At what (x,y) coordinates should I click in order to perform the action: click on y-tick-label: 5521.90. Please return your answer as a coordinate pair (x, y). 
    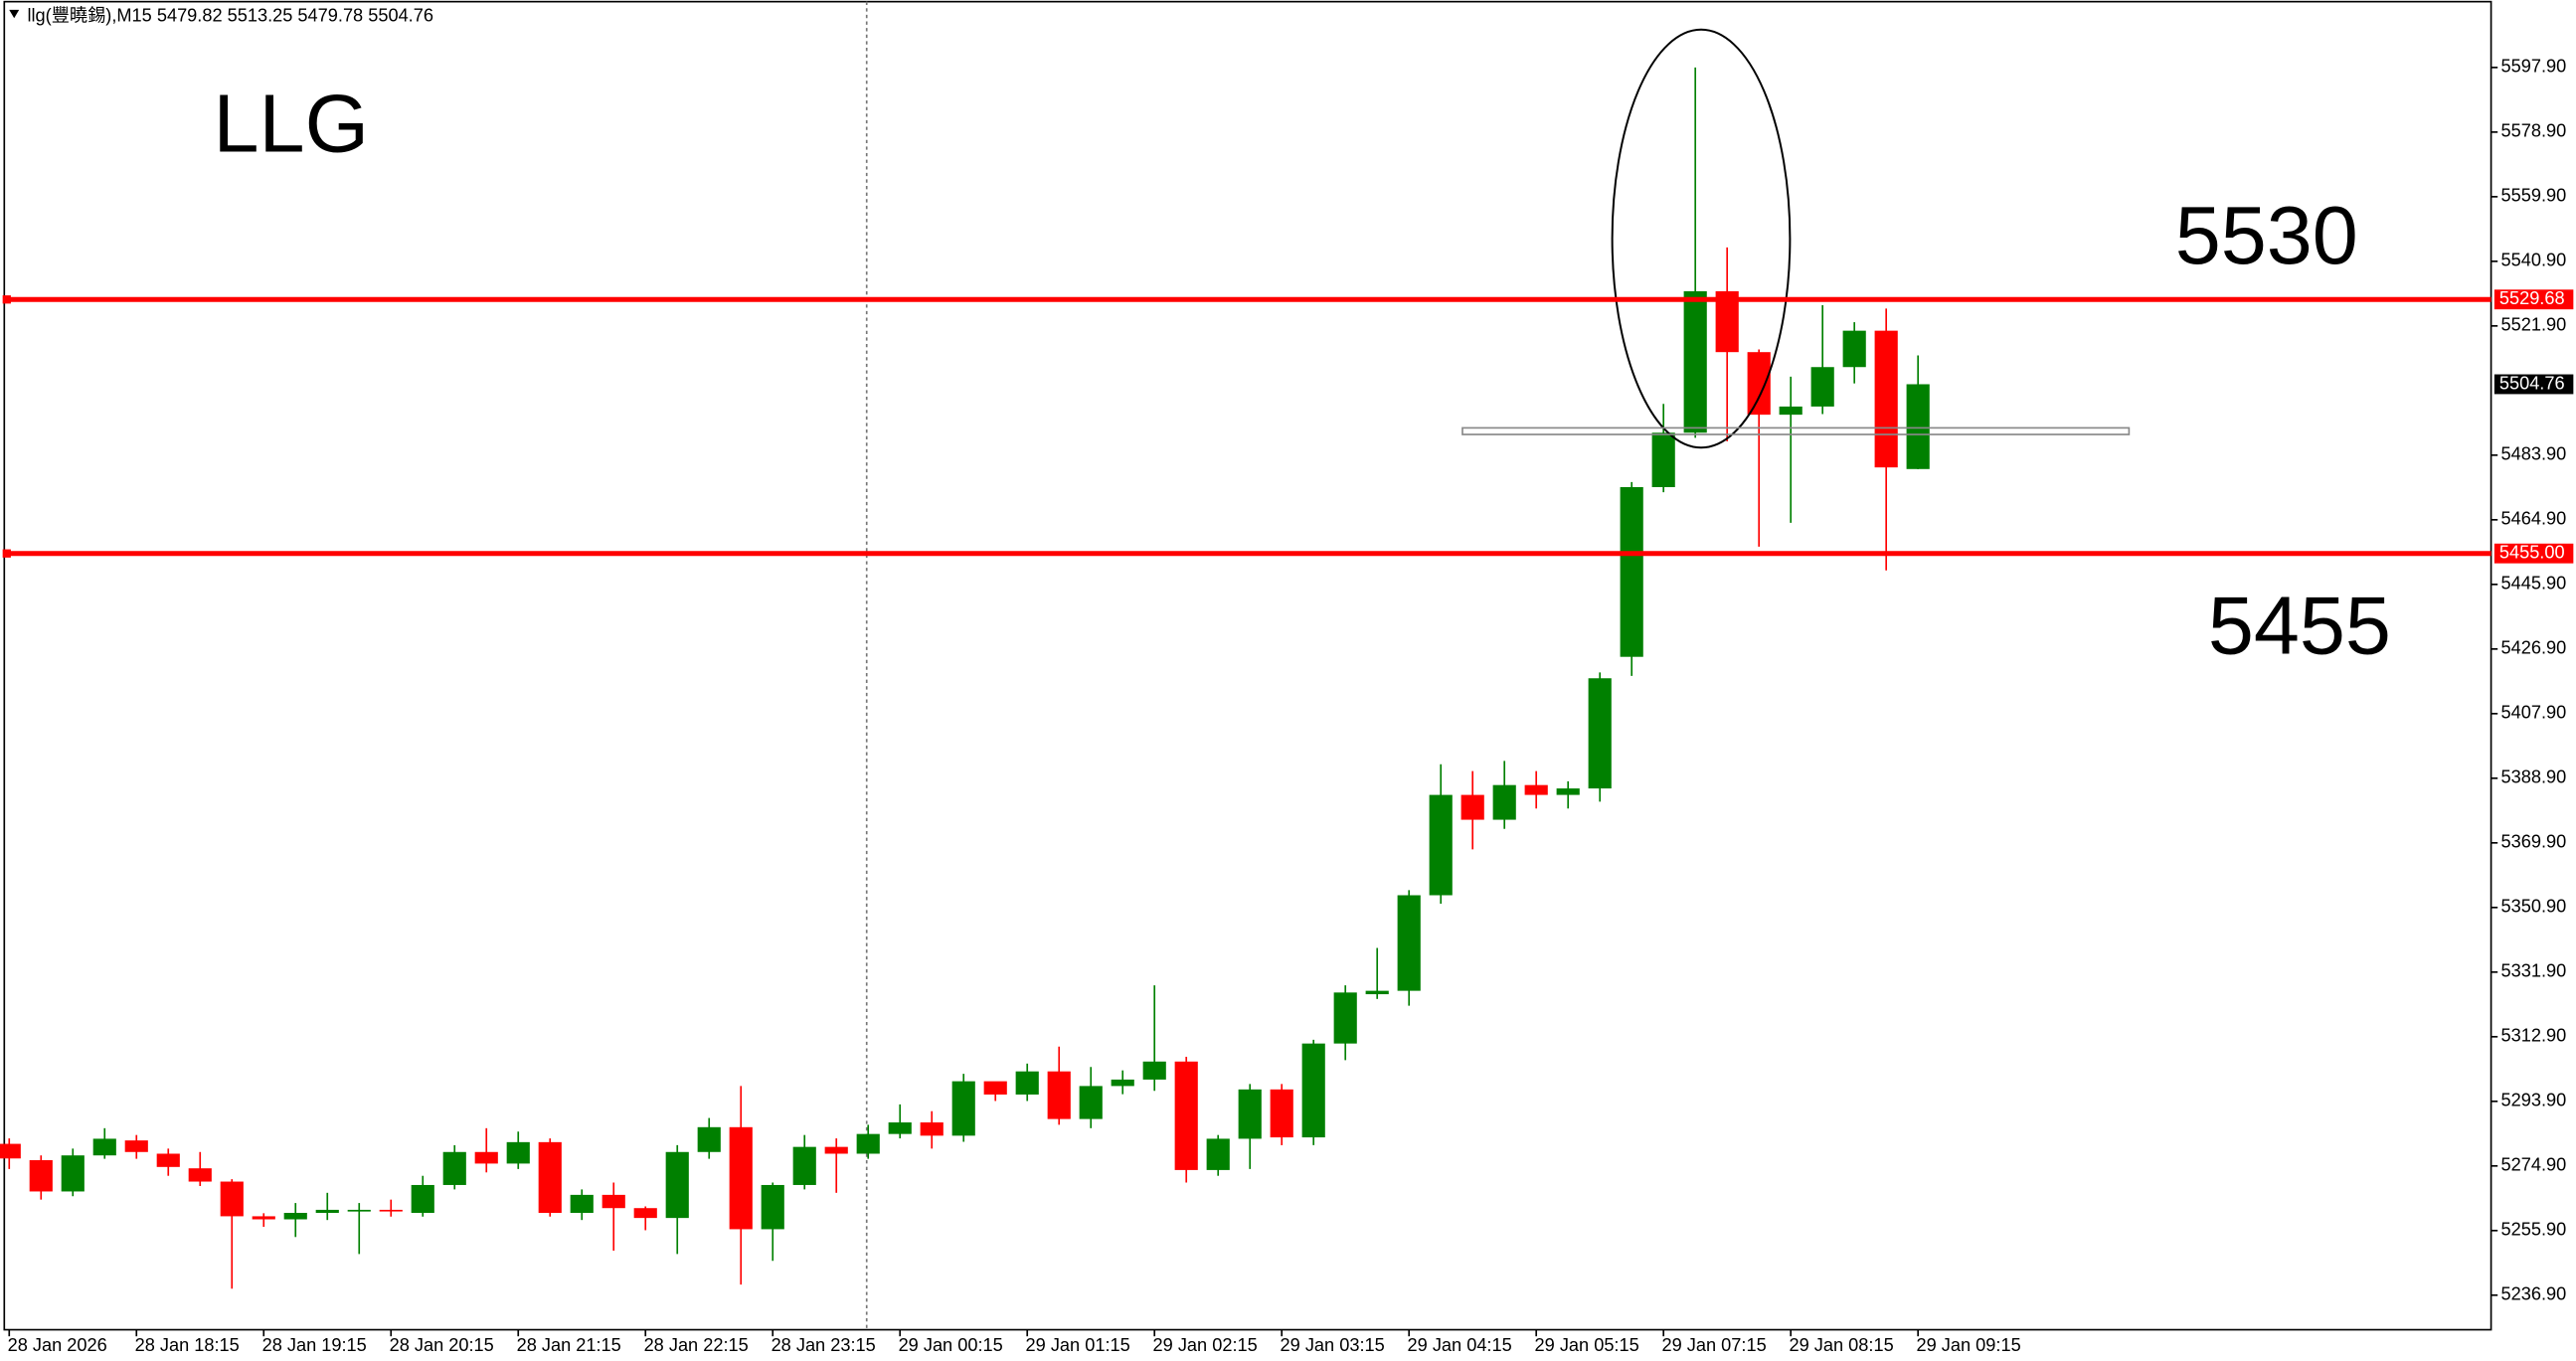
    Looking at the image, I should click on (2534, 325).